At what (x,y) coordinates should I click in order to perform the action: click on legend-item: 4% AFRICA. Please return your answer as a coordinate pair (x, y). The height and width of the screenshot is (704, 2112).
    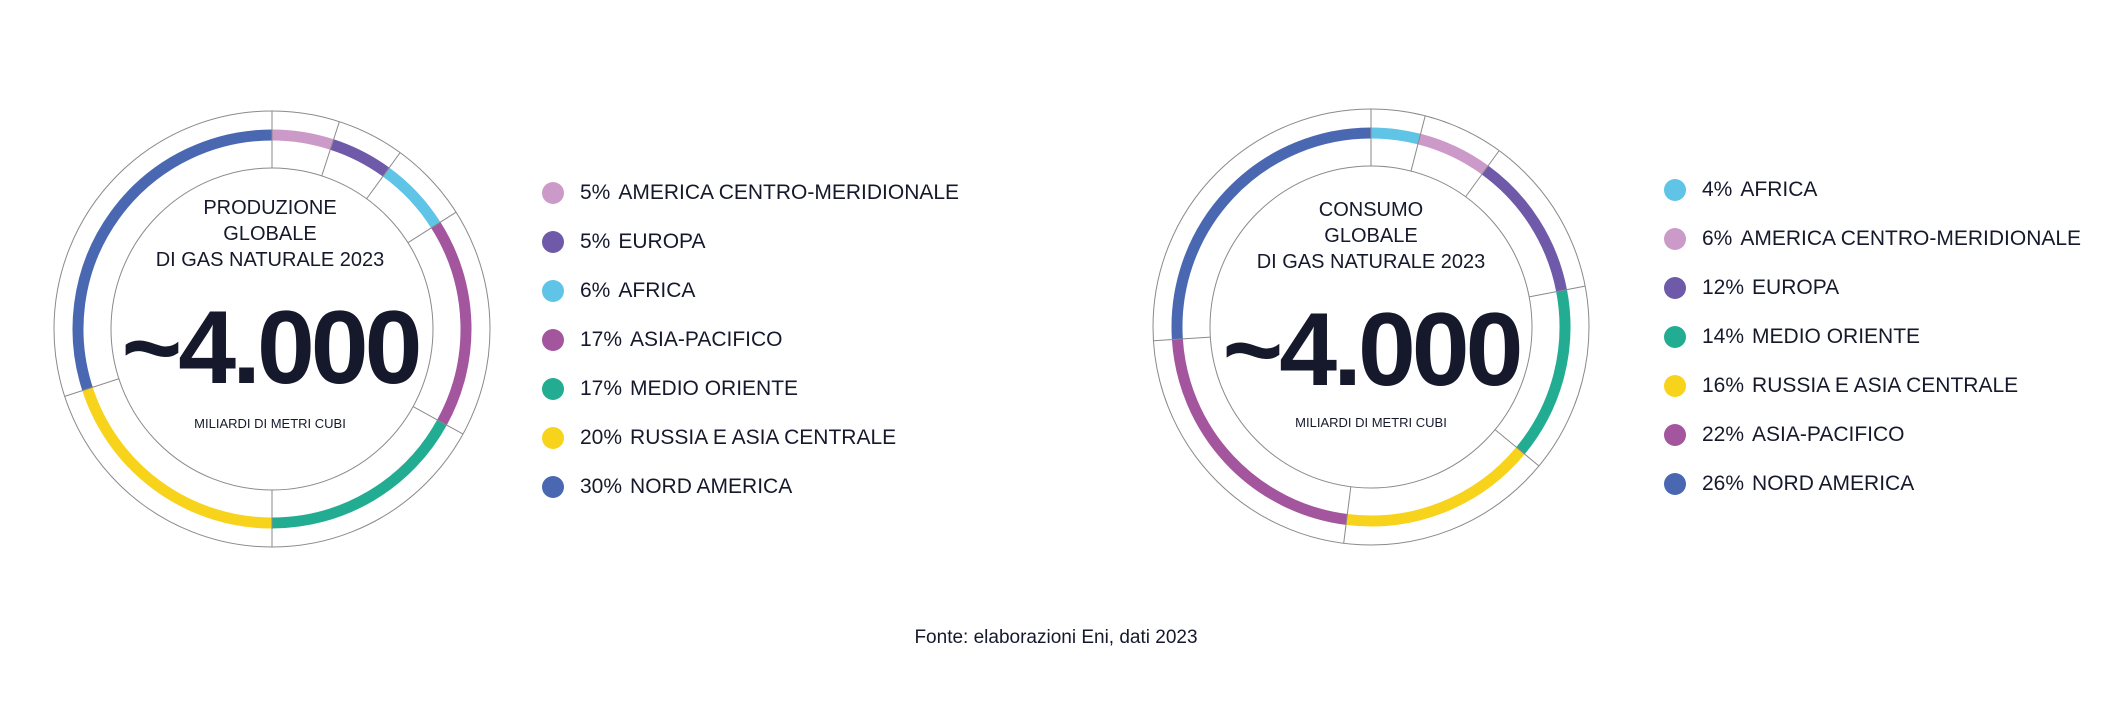
    Looking at the image, I should click on (1872, 189).